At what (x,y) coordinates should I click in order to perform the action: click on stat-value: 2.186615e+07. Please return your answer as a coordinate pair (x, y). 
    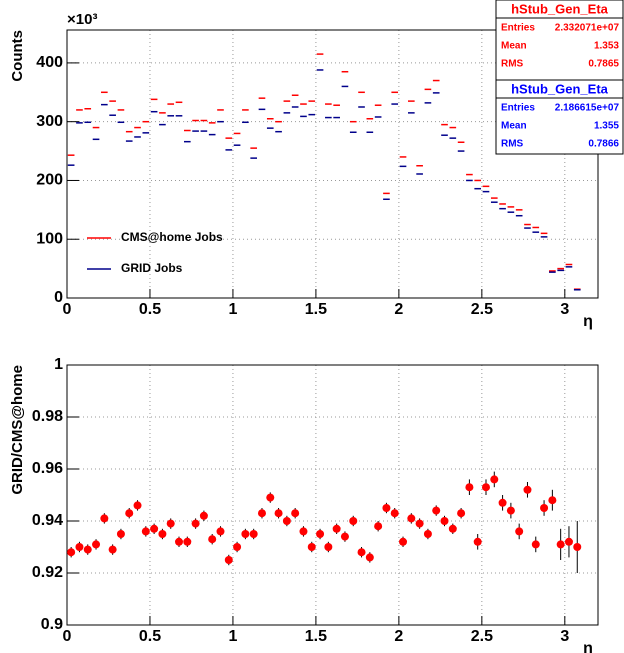
    Looking at the image, I should click on (587, 108).